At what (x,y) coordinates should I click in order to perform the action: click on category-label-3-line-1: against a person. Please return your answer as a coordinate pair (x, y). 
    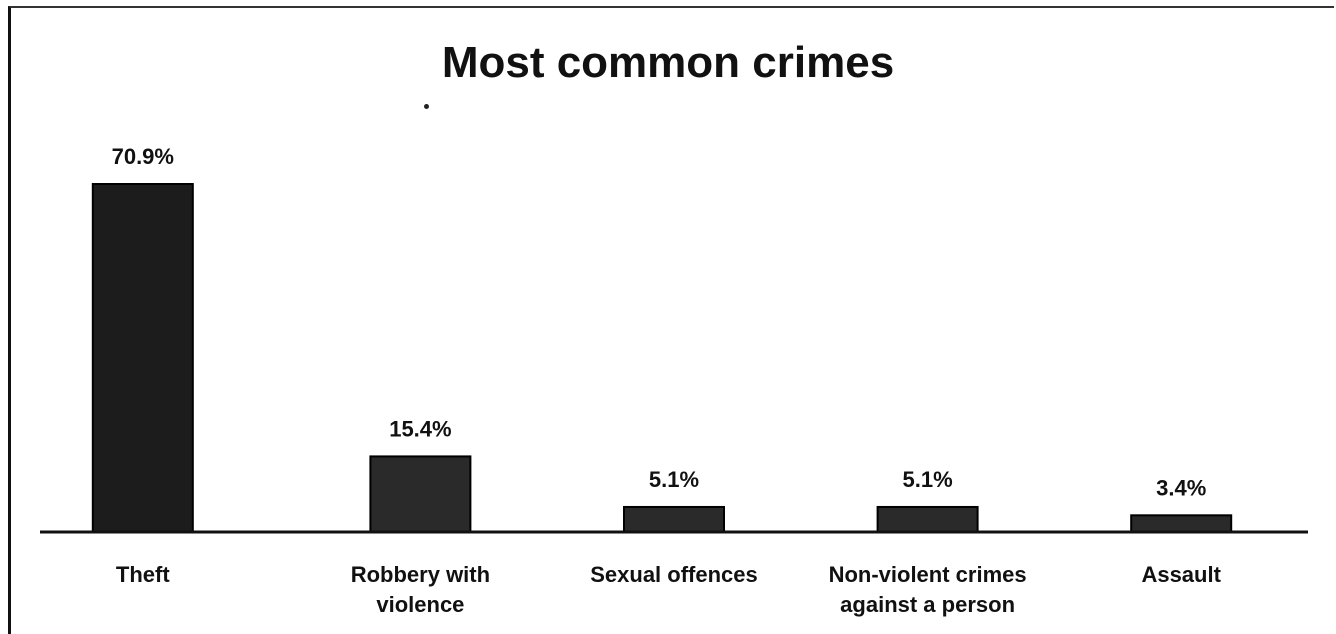
    Looking at the image, I should click on (927, 604).